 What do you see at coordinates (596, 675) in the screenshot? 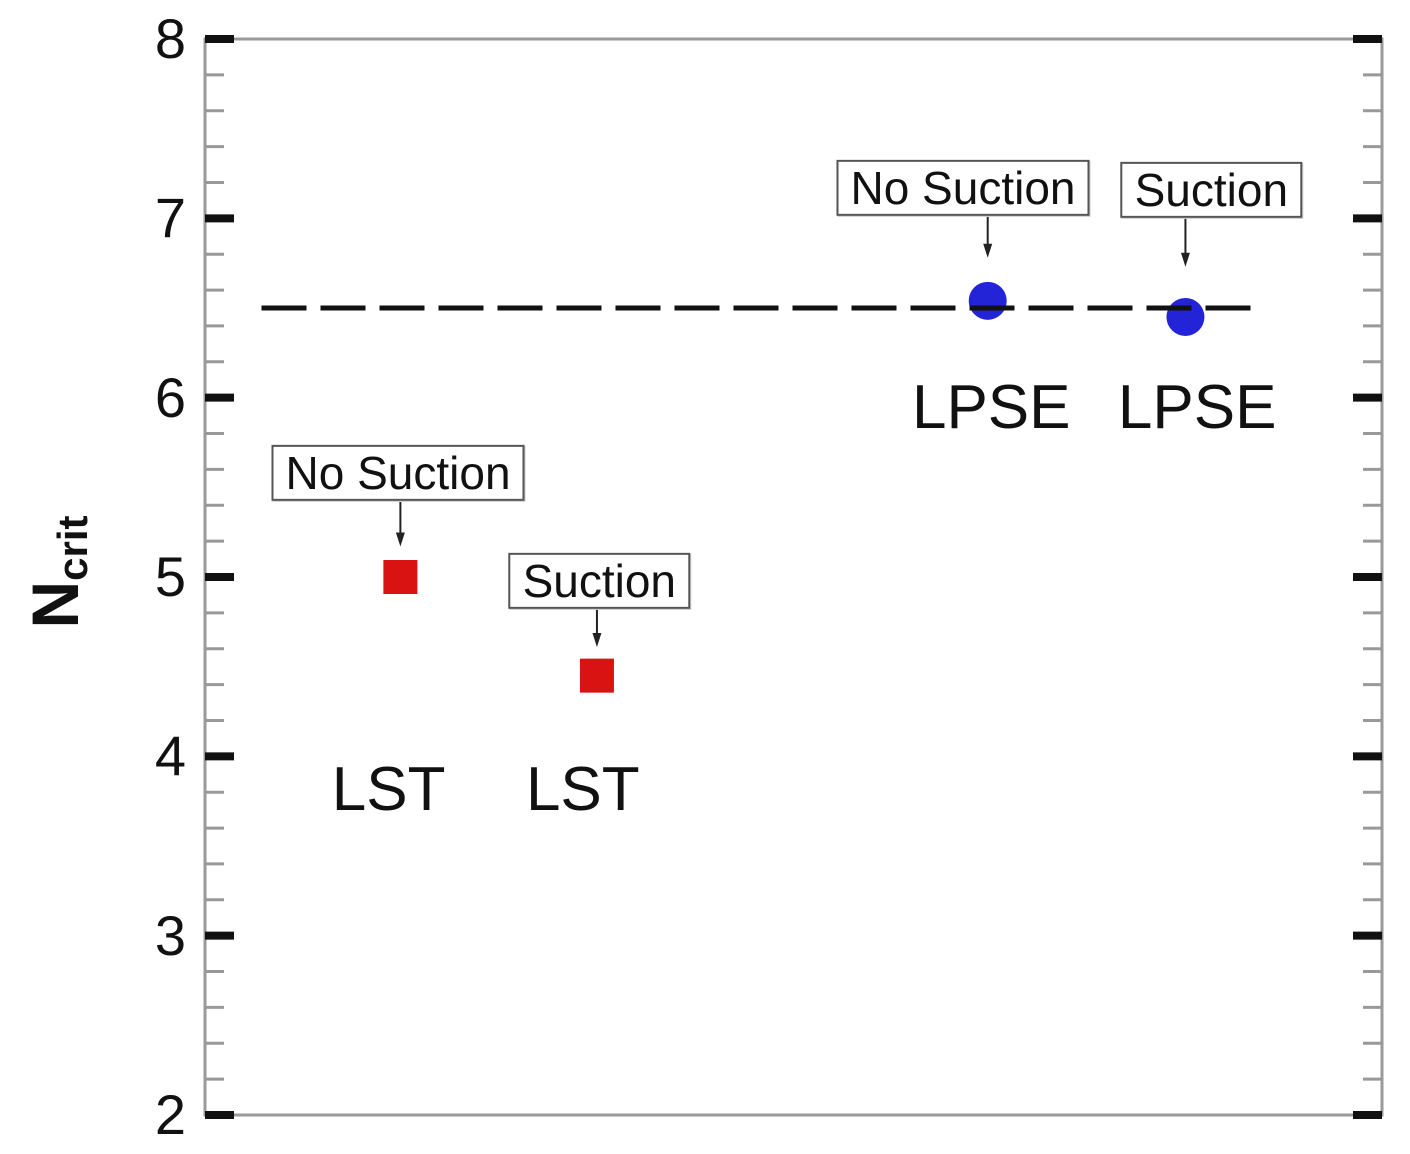
I see `data-point-lst-suction` at bounding box center [596, 675].